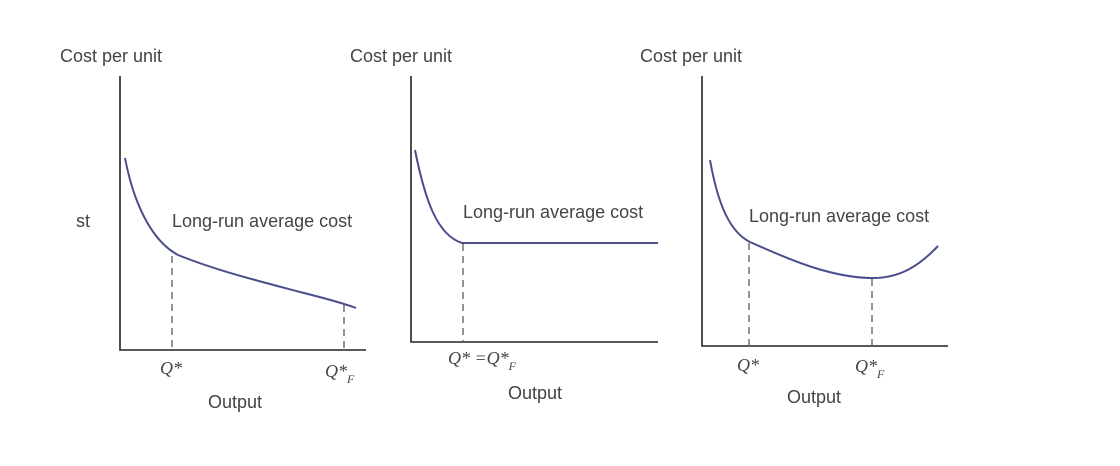  What do you see at coordinates (171, 368) in the screenshot?
I see `panel-1-qstar-label: Q*` at bounding box center [171, 368].